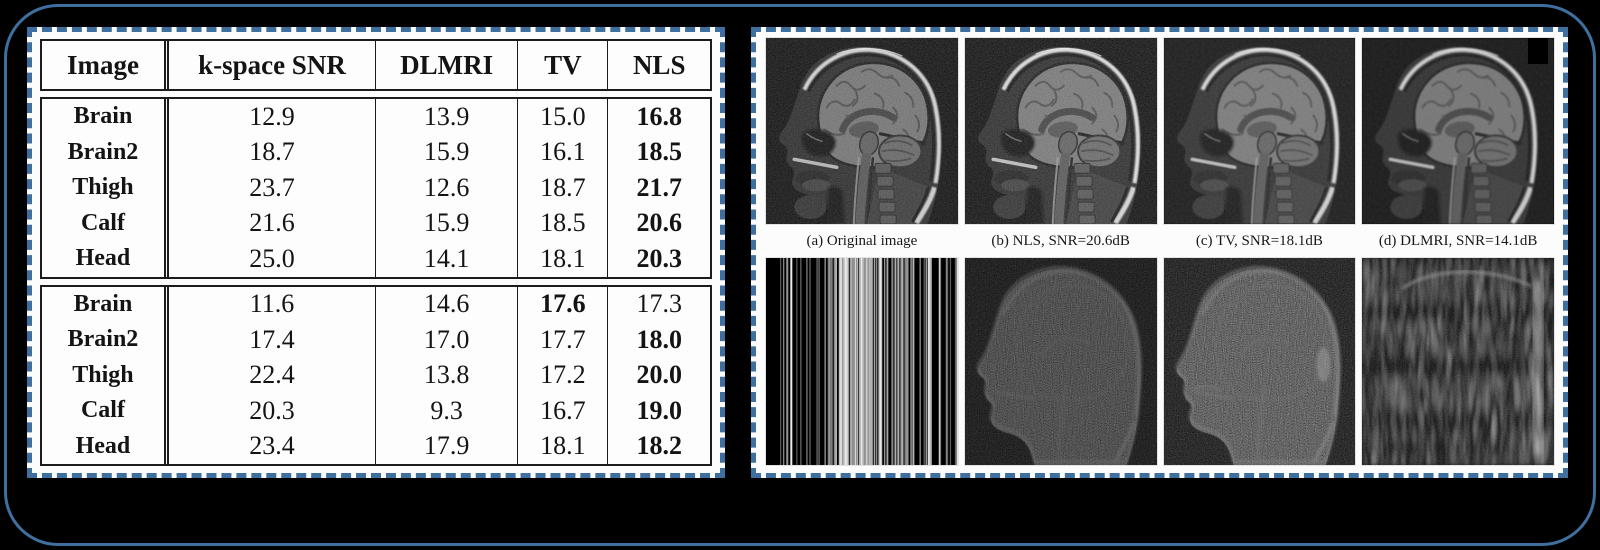  I want to click on nls-error-map-image, so click(1060, 361).